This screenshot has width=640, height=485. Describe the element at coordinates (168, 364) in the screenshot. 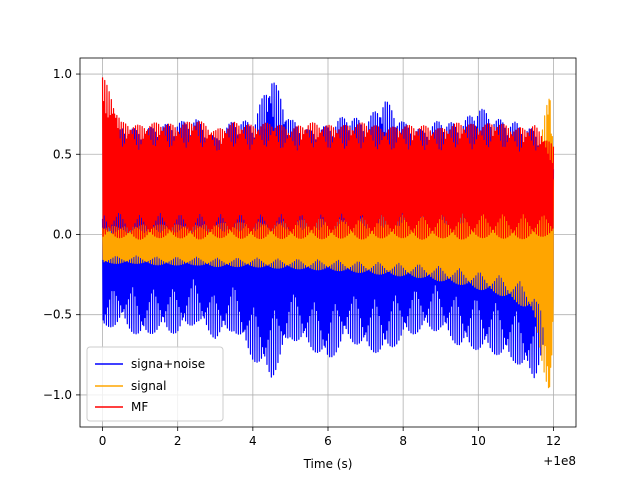

I see `legend-label-signa-noise: signa+noise` at that location.